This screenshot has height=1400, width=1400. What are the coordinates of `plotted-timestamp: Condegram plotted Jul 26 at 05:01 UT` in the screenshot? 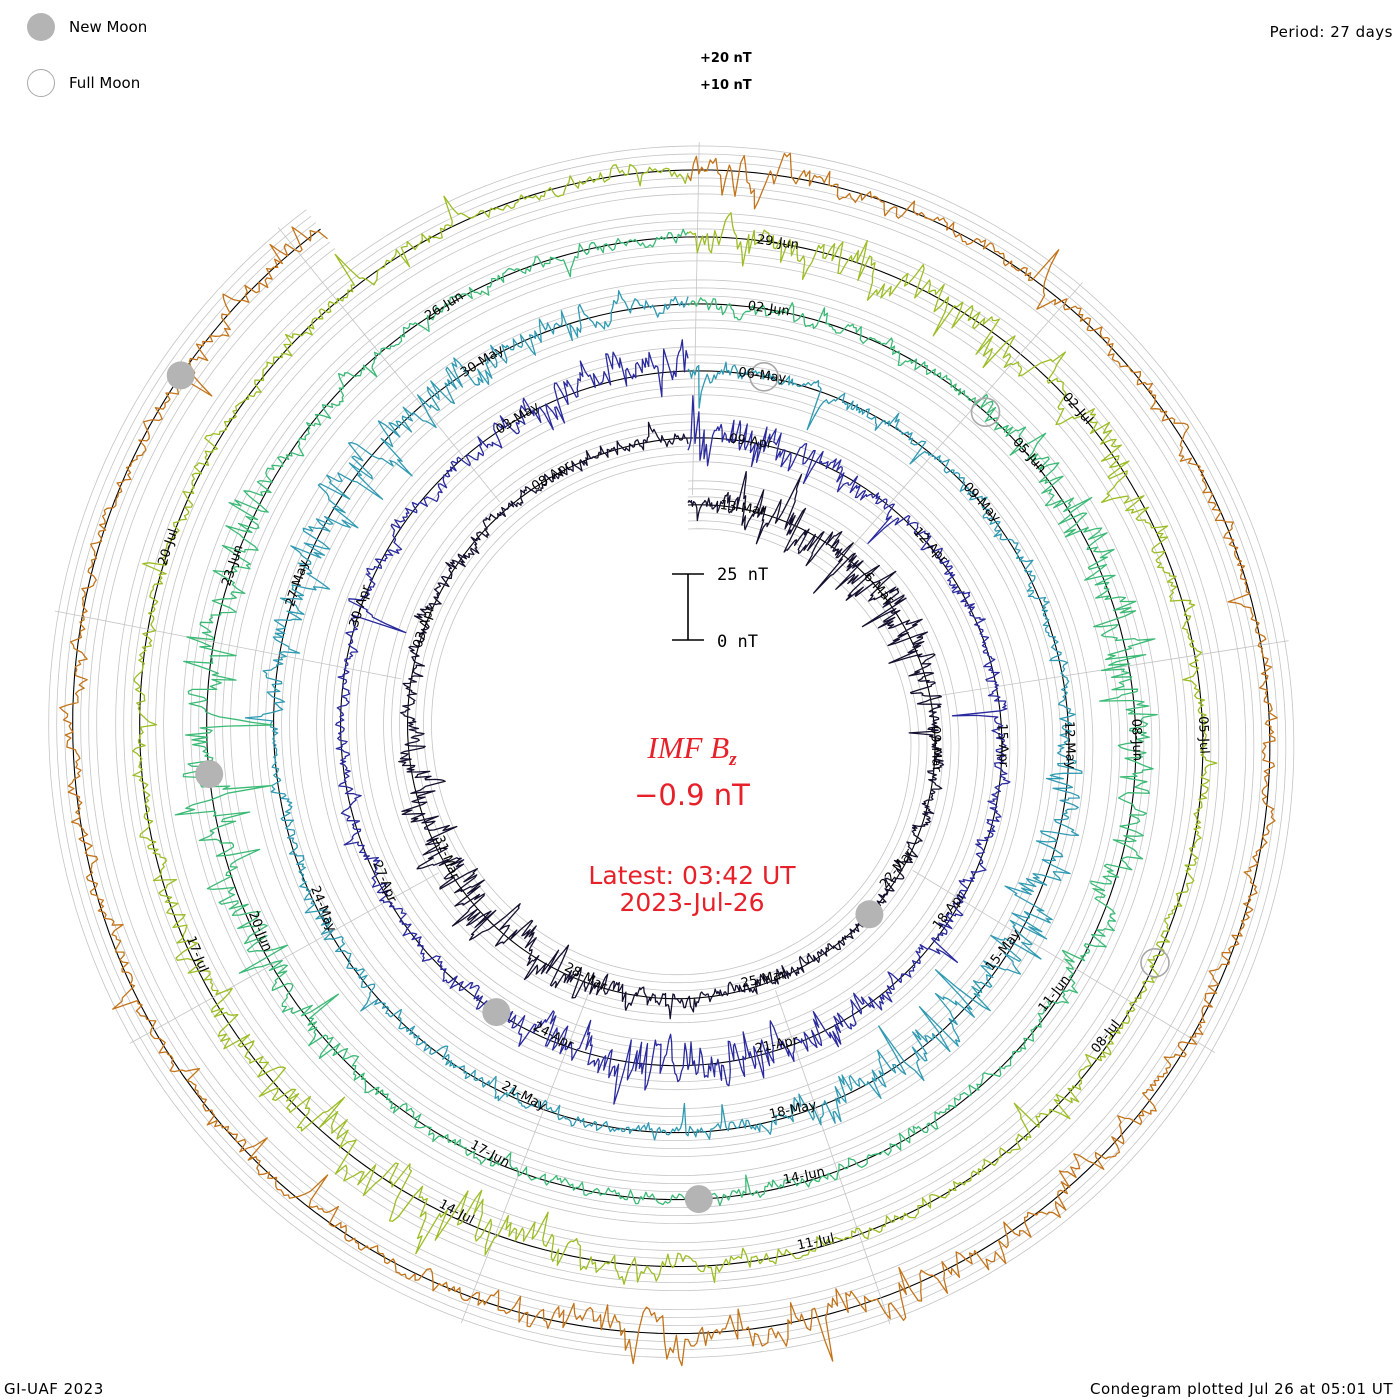 It's located at (1241, 1389).